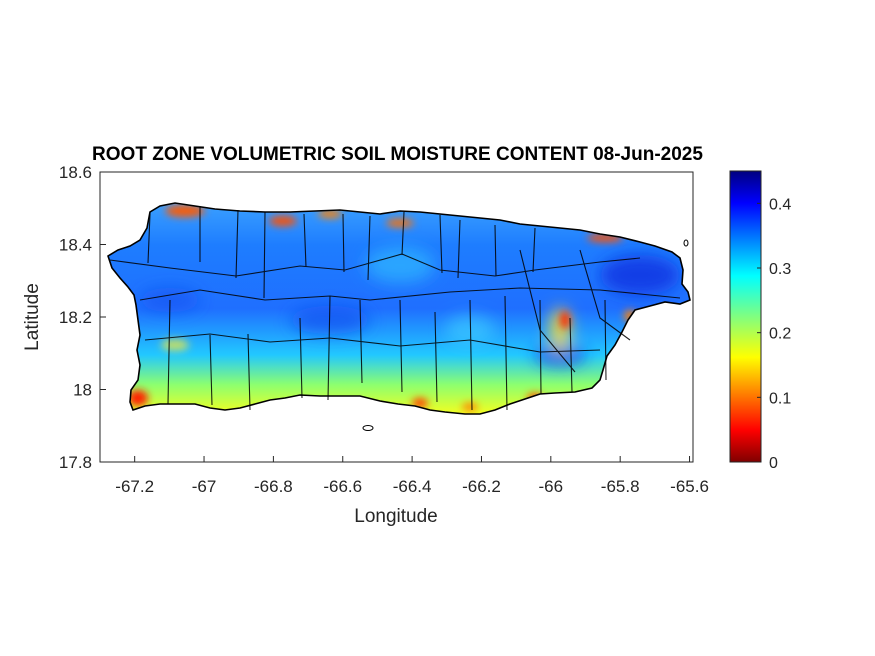  Describe the element at coordinates (32, 317) in the screenshot. I see `y-axis-label: Latitude` at that location.